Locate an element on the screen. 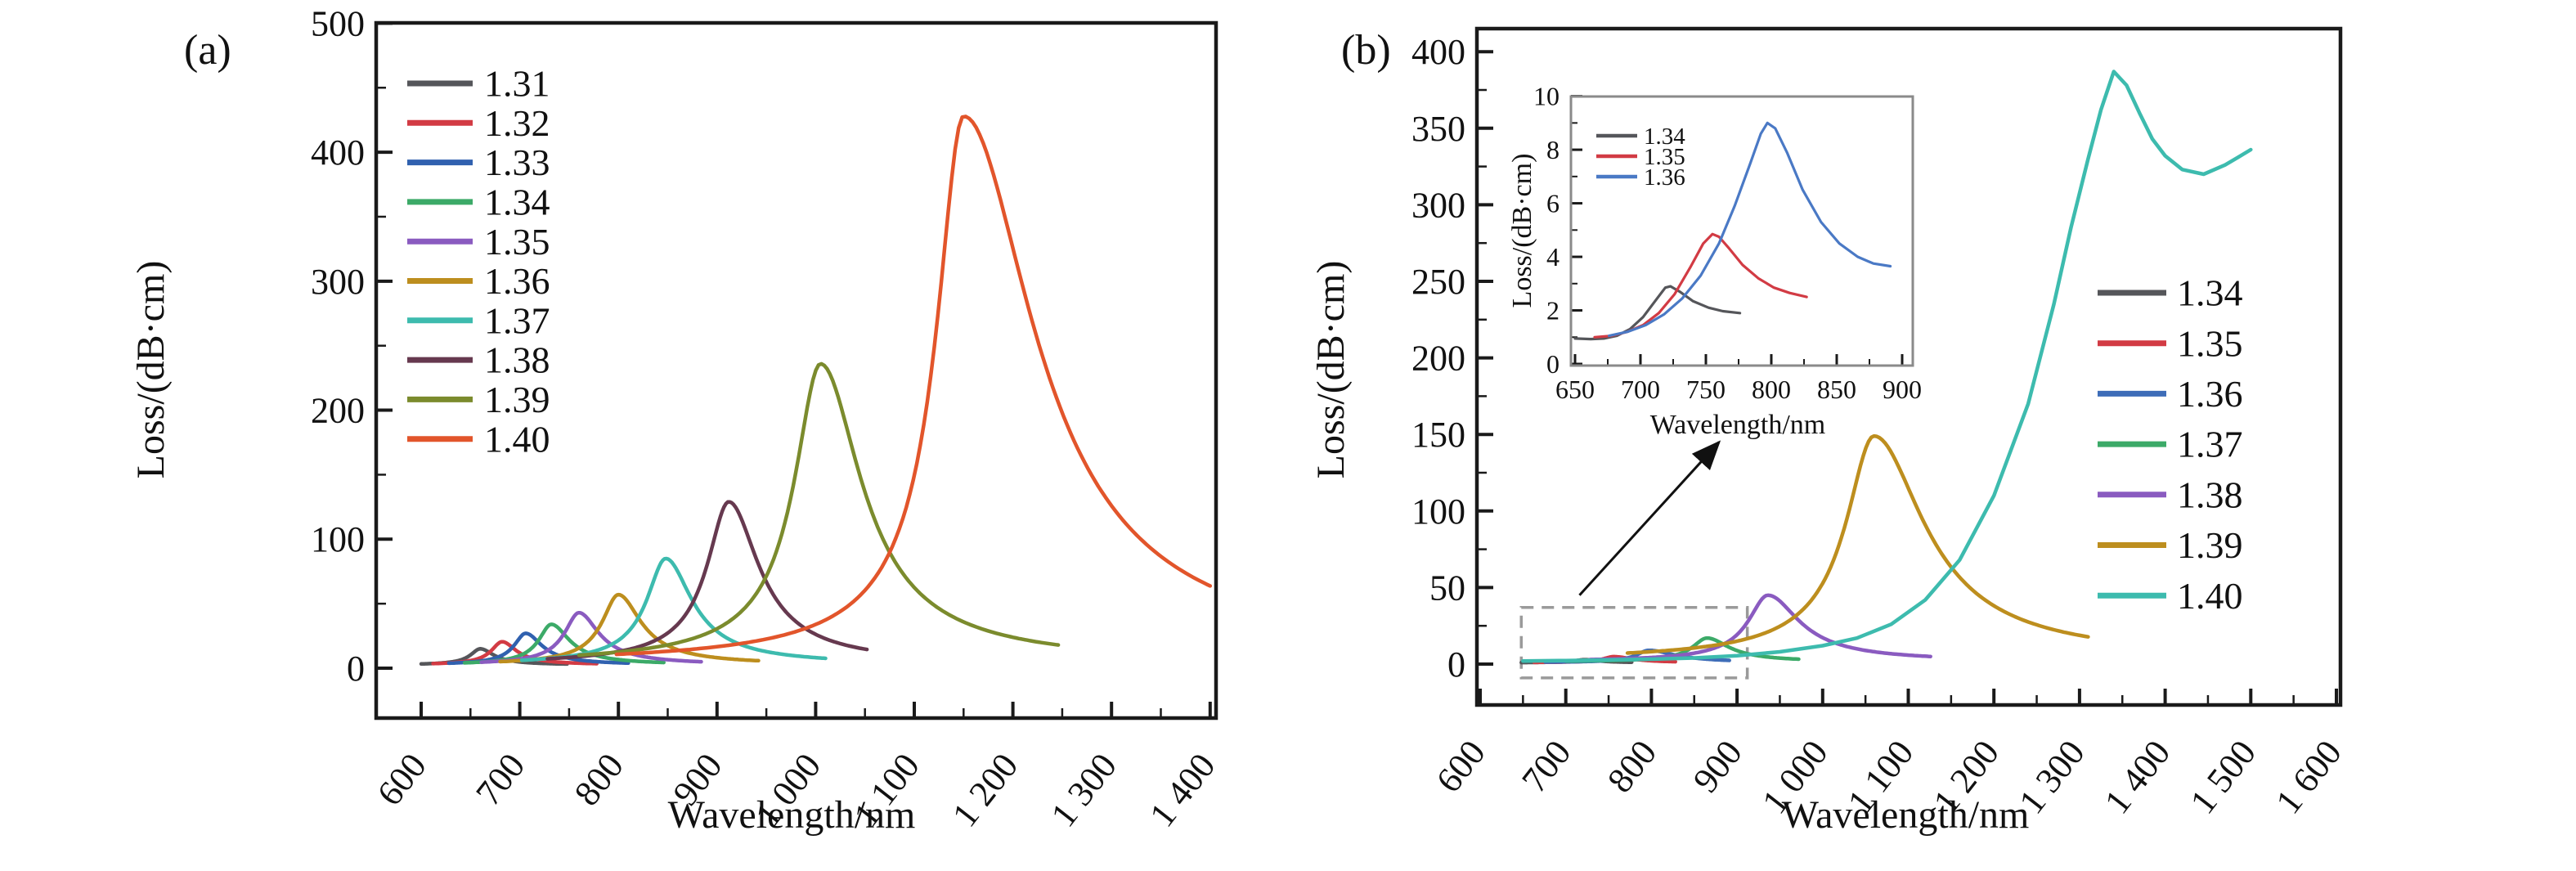 The width and height of the screenshot is (2576, 871). series-line-1.34 is located at coordinates (1657, 313).